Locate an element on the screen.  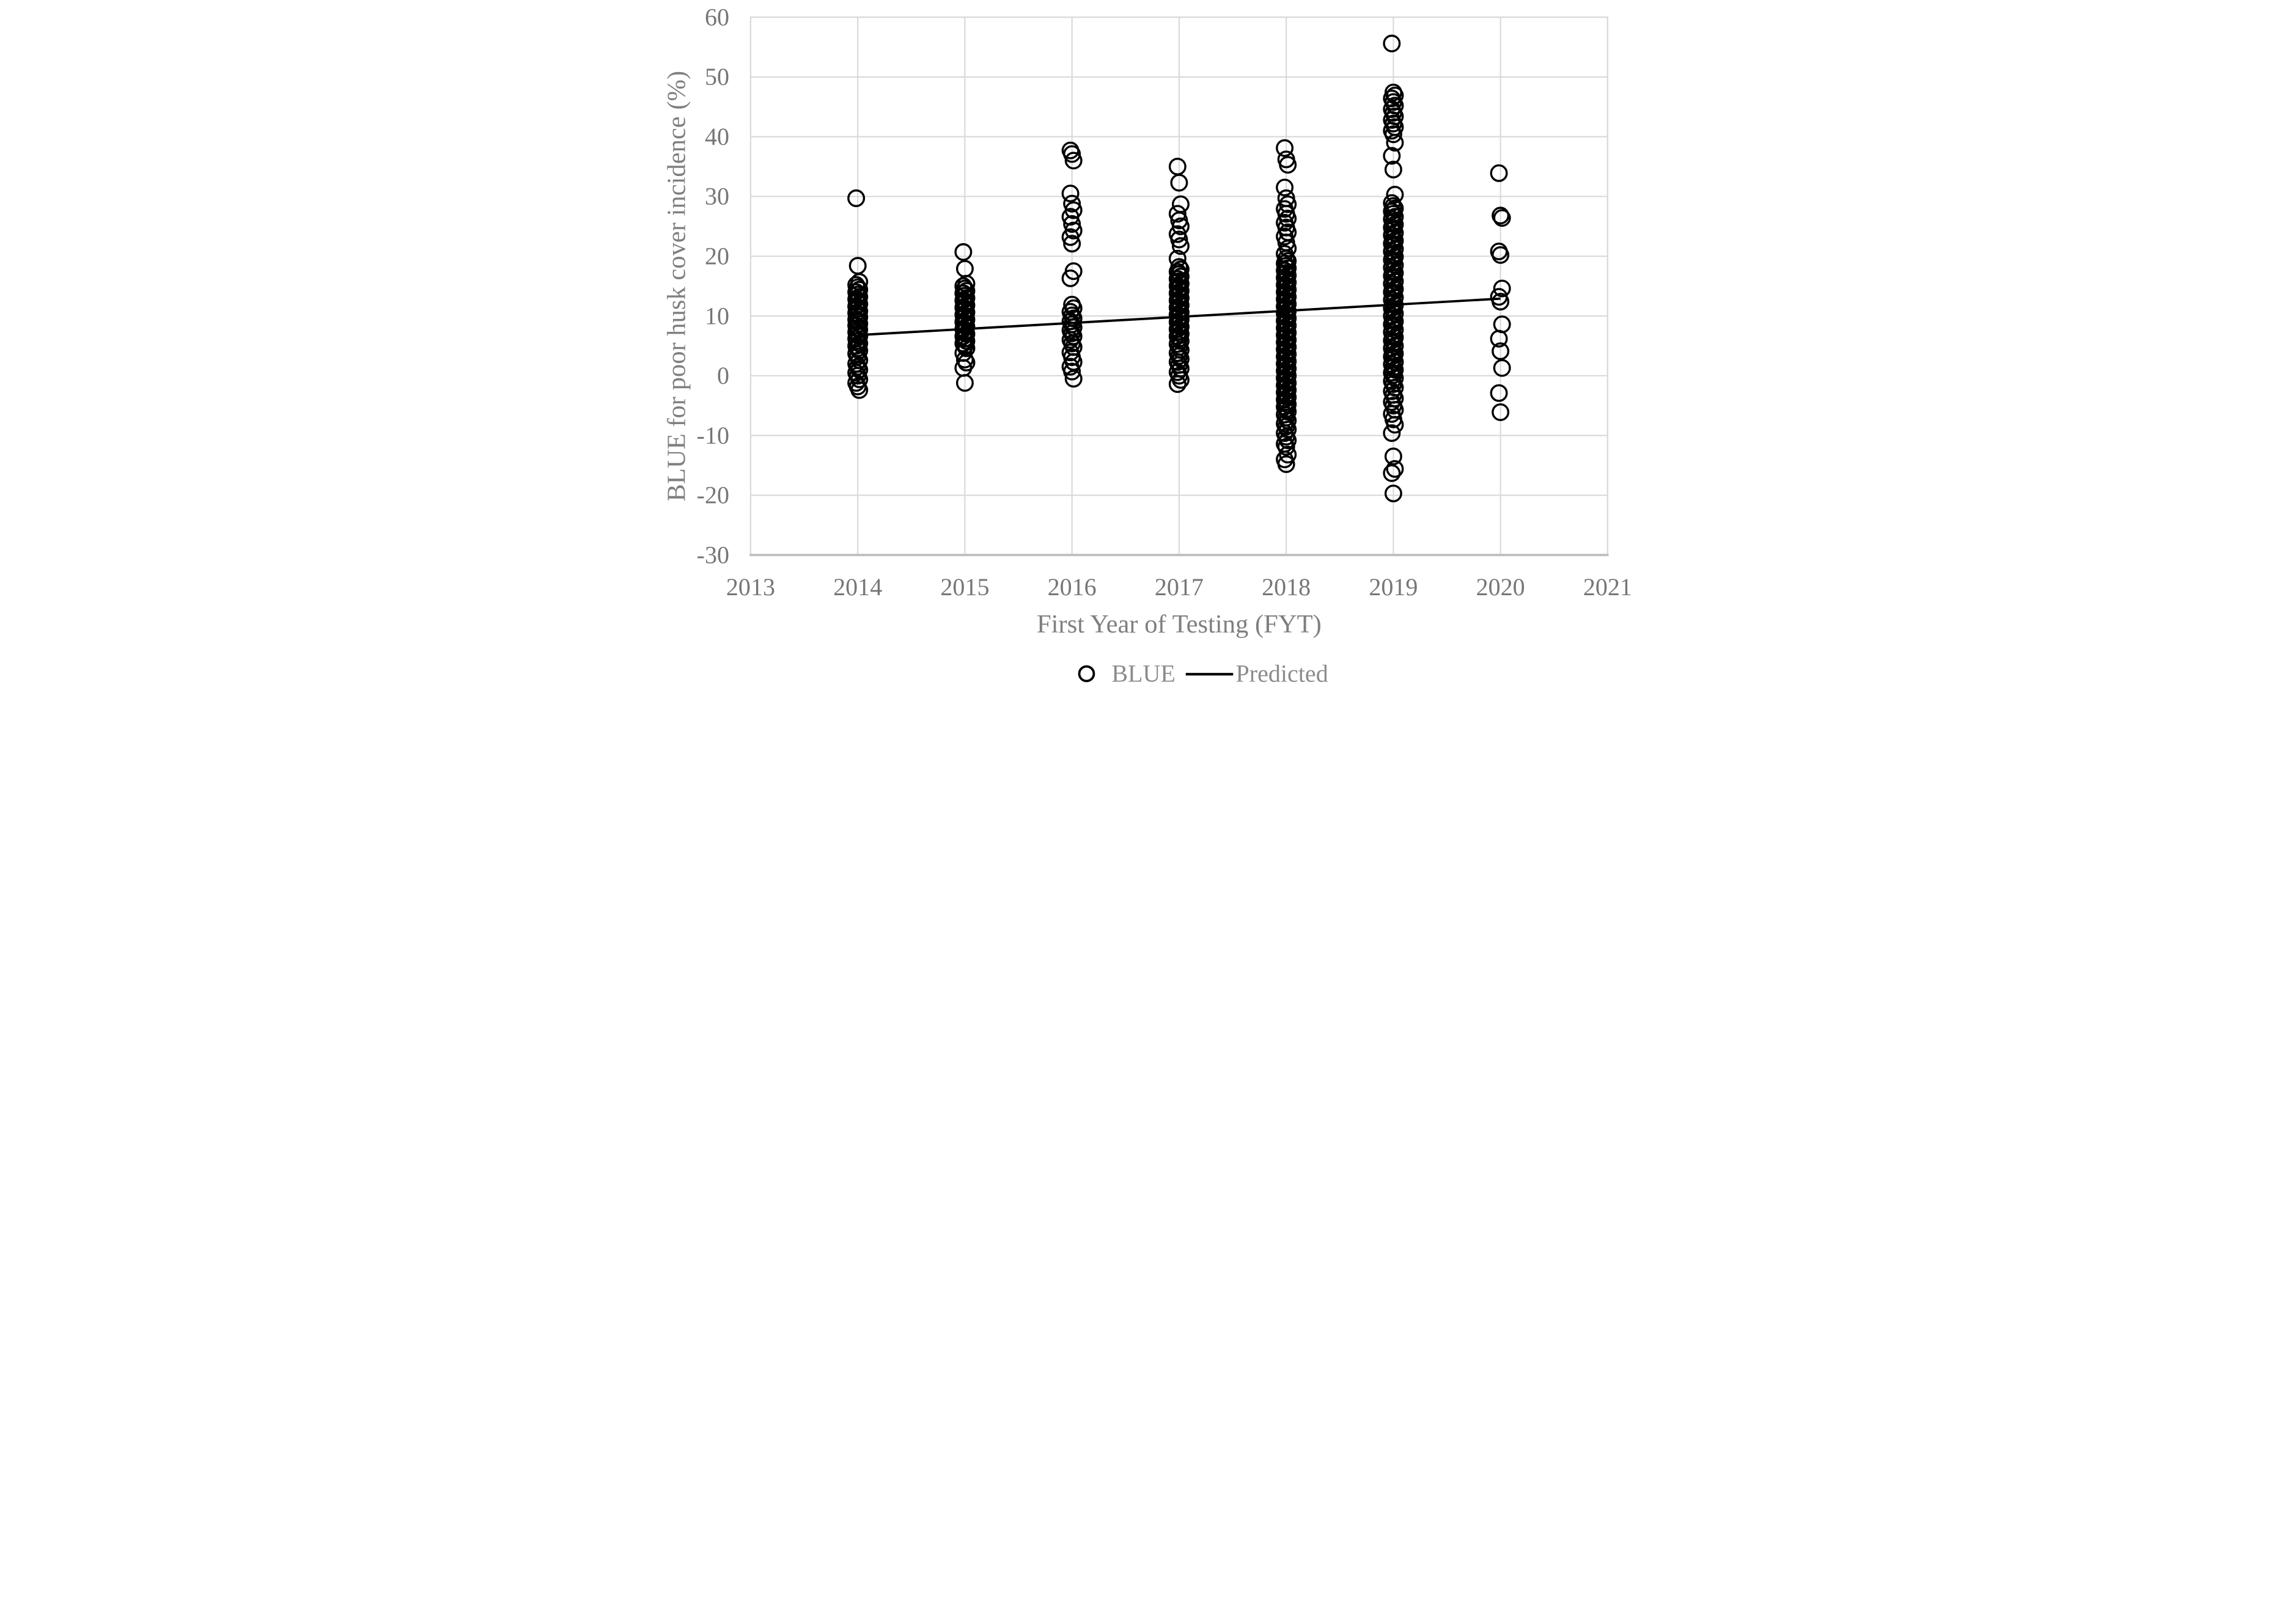
y-tick-label: -30 is located at coordinates (713, 554).